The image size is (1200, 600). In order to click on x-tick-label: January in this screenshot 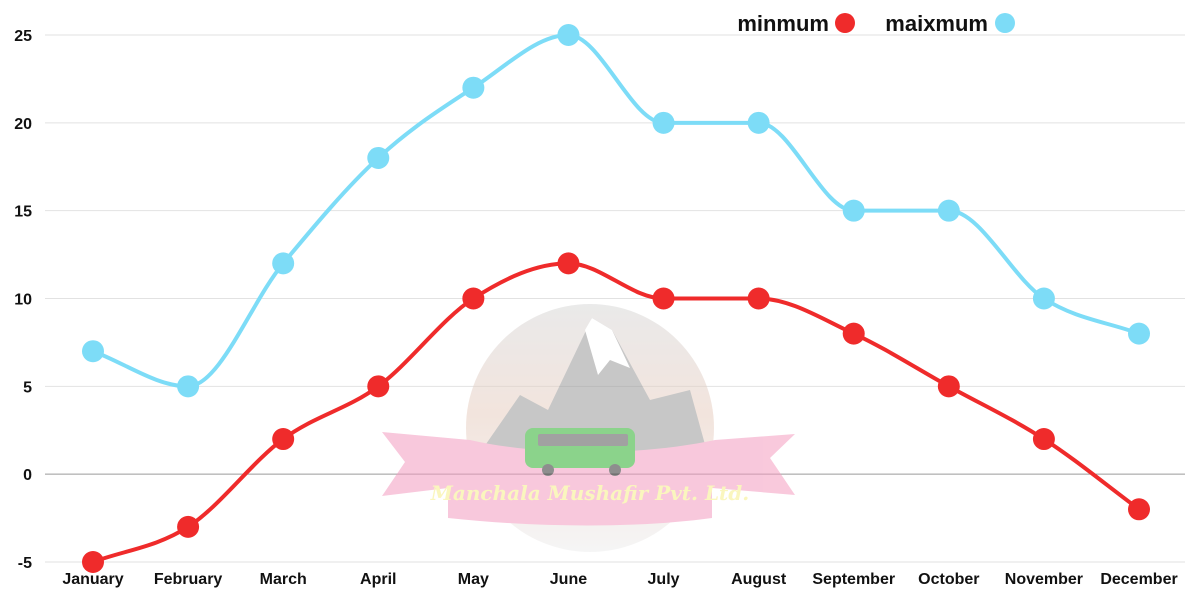, I will do `click(92, 579)`.